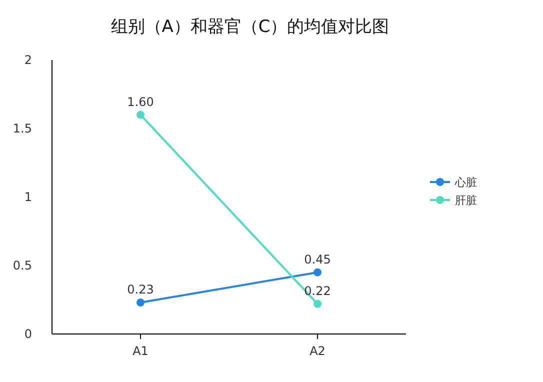 The width and height of the screenshot is (543, 382). Describe the element at coordinates (28, 334) in the screenshot. I see `y-tick-label: 0` at that location.